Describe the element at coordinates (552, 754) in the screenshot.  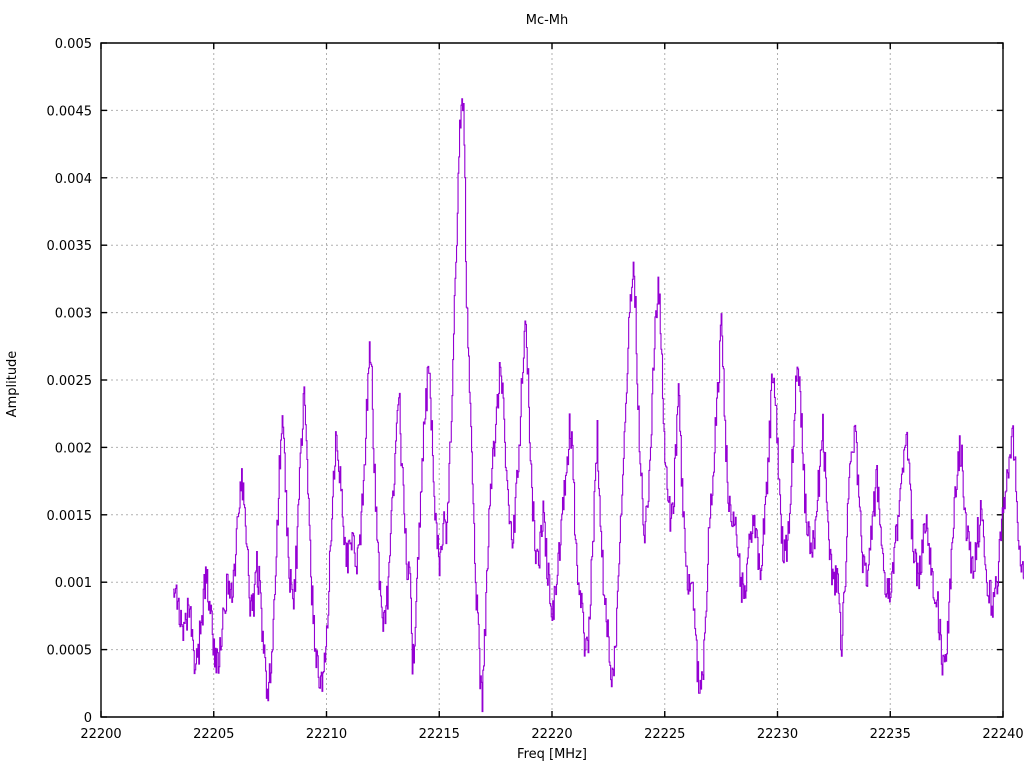
I see `x-axis-label: Freq [MHz]` at that location.